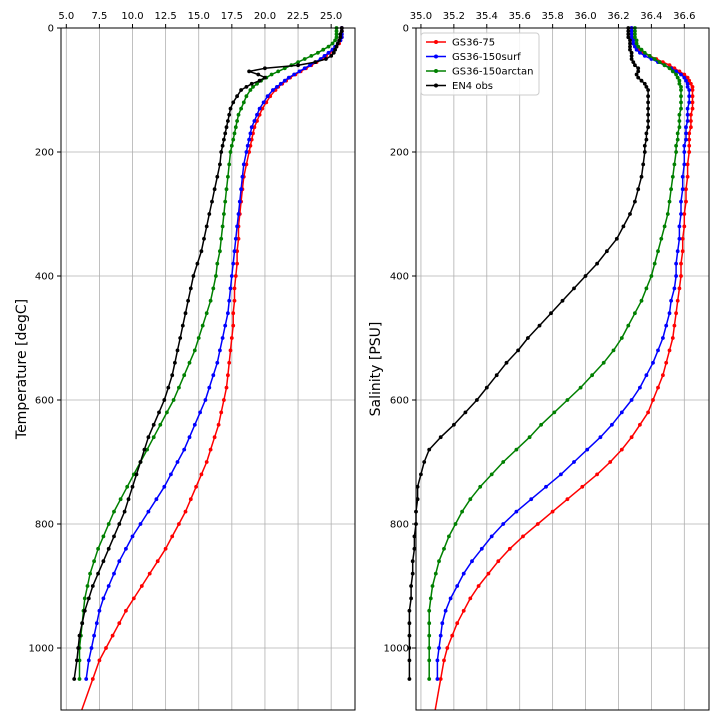 The width and height of the screenshot is (720, 720). What do you see at coordinates (487, 16) in the screenshot?
I see `x-tick-label: 35.4` at bounding box center [487, 16].